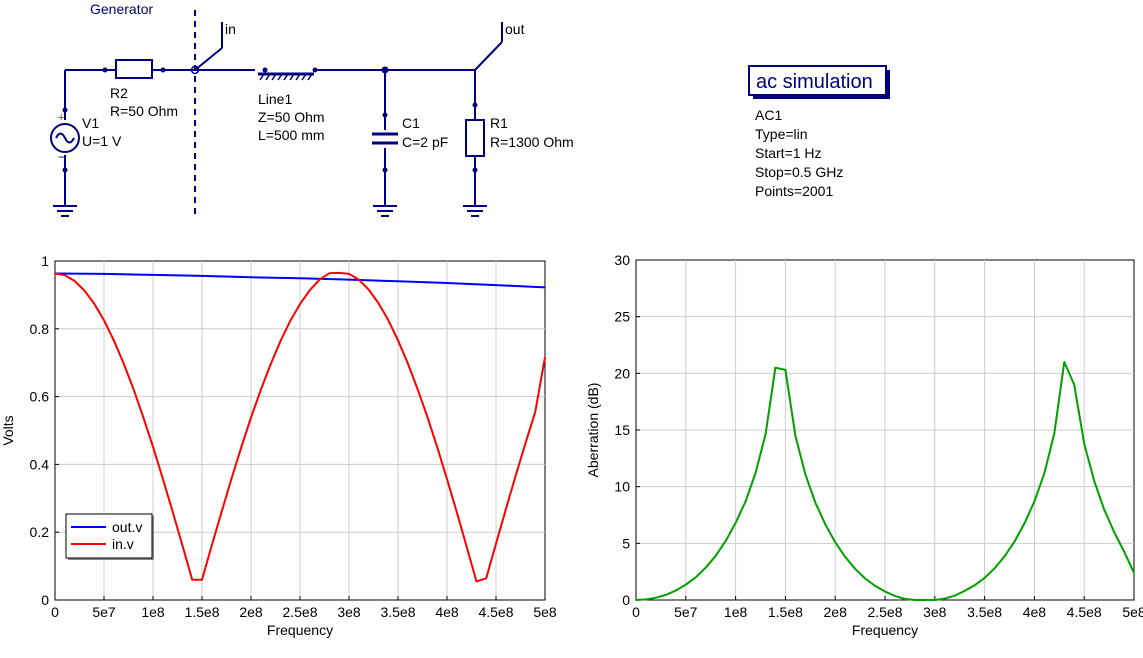 The image size is (1143, 658). Describe the element at coordinates (195, 70) in the screenshot. I see `port-in-node` at that location.